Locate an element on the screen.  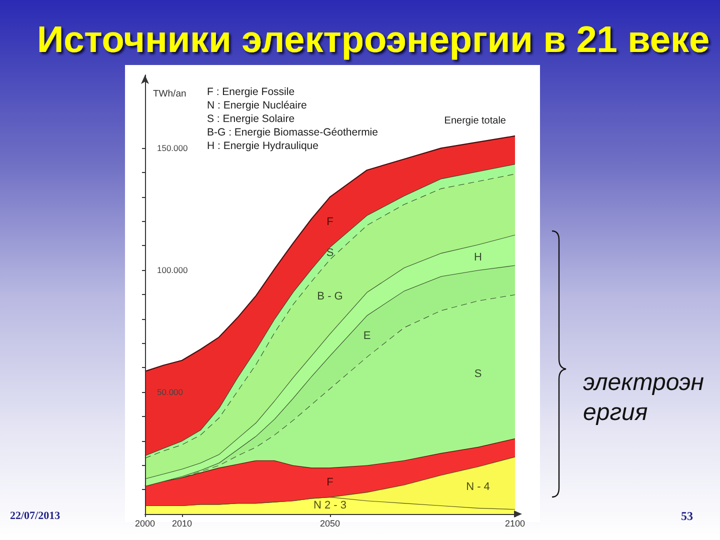
annotation: H : Energie Hydraulique is located at coordinates (263, 146).